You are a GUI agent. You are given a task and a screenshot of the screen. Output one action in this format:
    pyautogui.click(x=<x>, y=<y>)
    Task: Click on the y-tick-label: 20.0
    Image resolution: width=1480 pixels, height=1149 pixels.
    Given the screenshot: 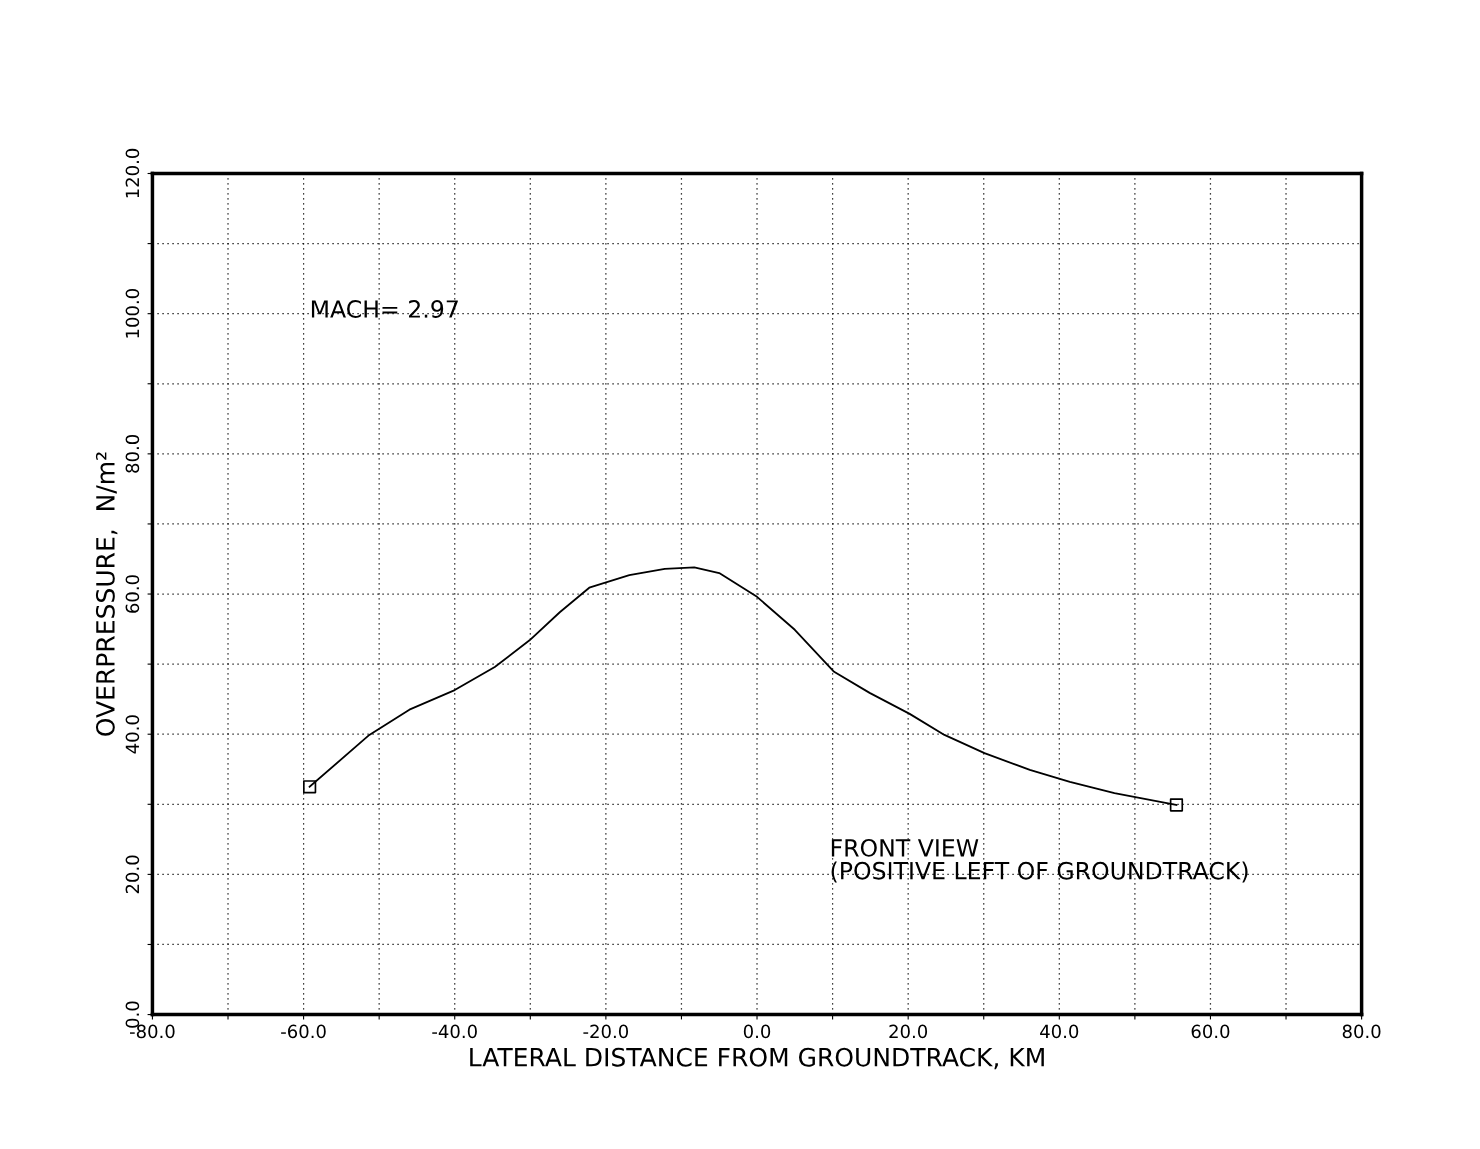 What is the action you would take?
    pyautogui.click(x=132, y=874)
    